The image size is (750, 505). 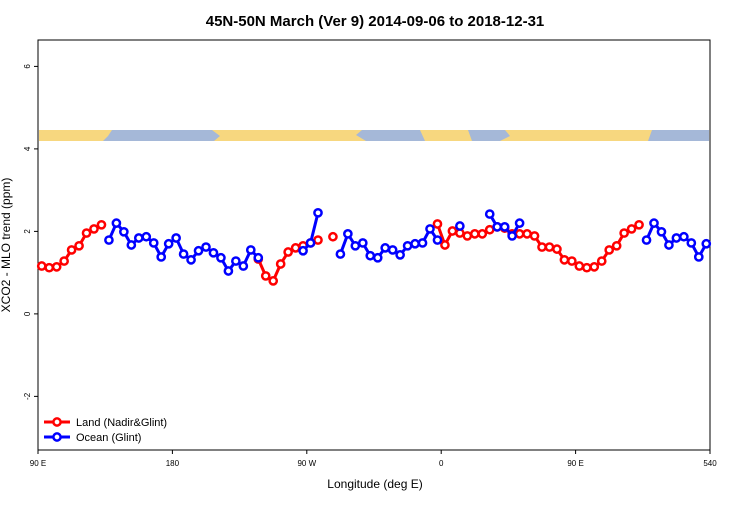 What do you see at coordinates (306, 463) in the screenshot?
I see `x-tick-label: 90 W` at bounding box center [306, 463].